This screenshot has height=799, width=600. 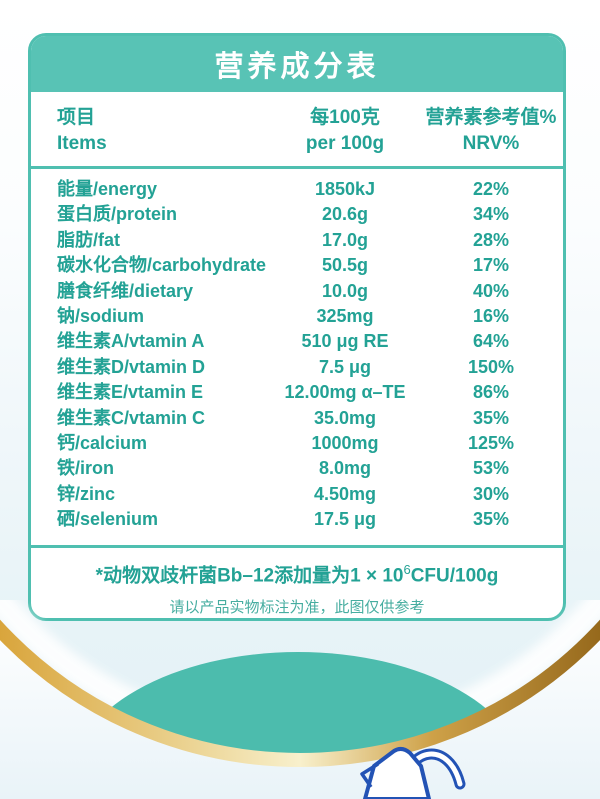 What do you see at coordinates (491, 189) in the screenshot?
I see `nutrient-nrv: 22%` at bounding box center [491, 189].